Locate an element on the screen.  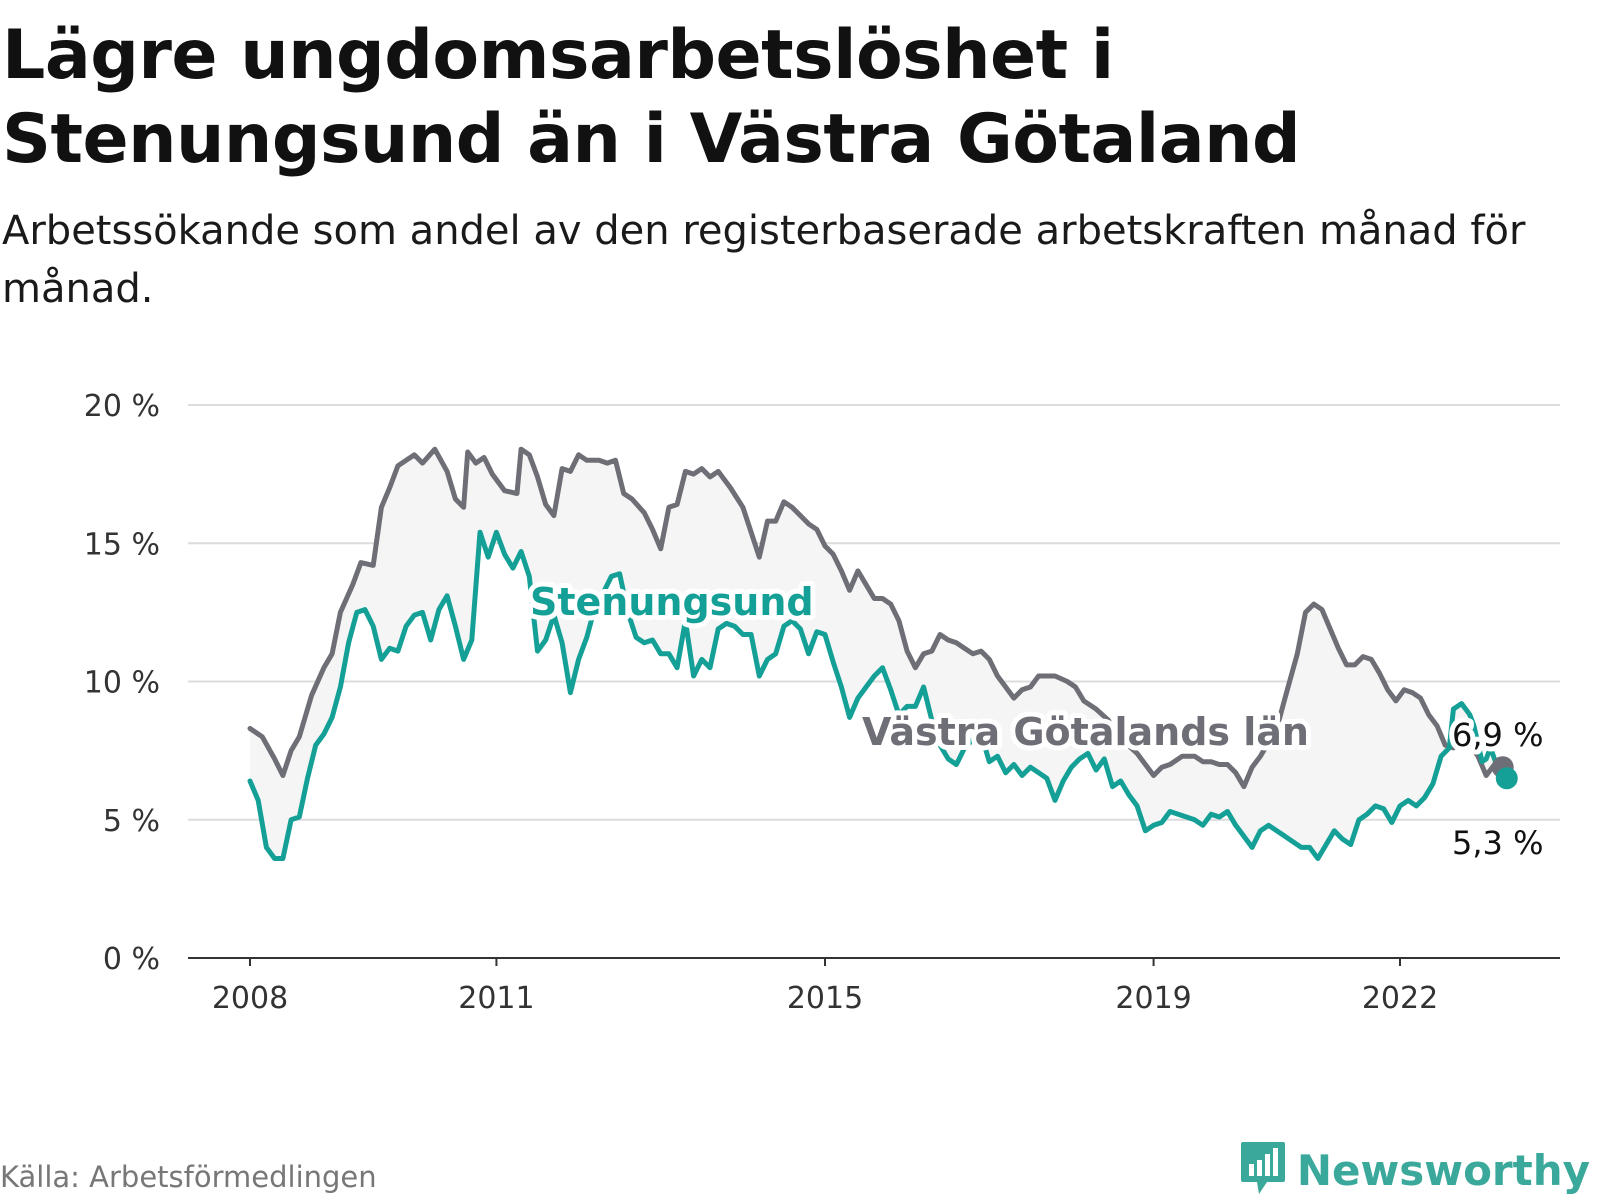
end-marker-stenungsund is located at coordinates (1506, 778).